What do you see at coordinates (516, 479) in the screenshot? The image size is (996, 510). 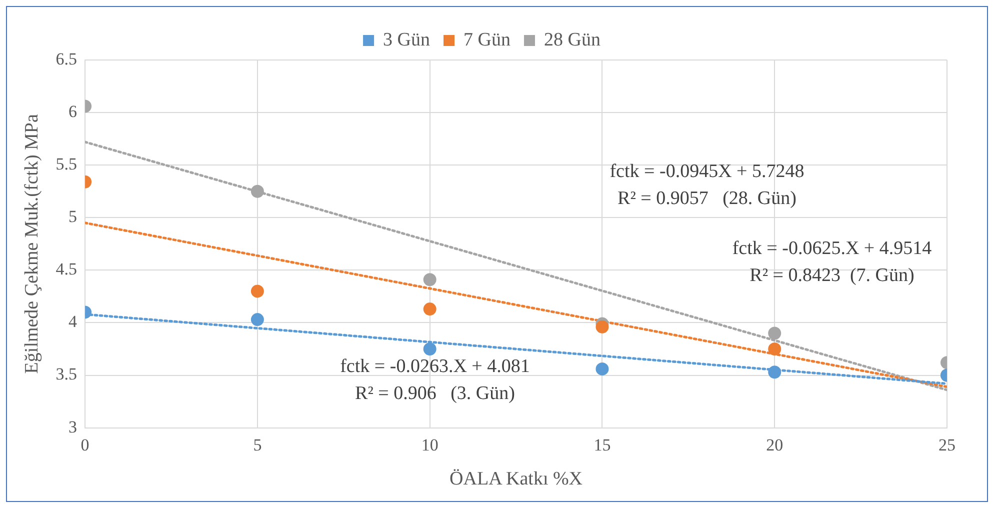 I see `x-axis-title: ÖALA Katkı %X` at bounding box center [516, 479].